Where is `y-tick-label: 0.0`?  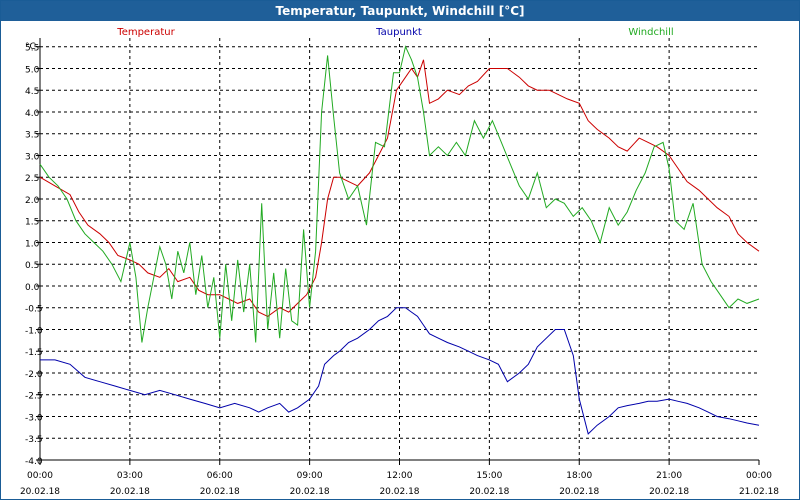
y-tick-label: 0.0 is located at coordinates (32, 288).